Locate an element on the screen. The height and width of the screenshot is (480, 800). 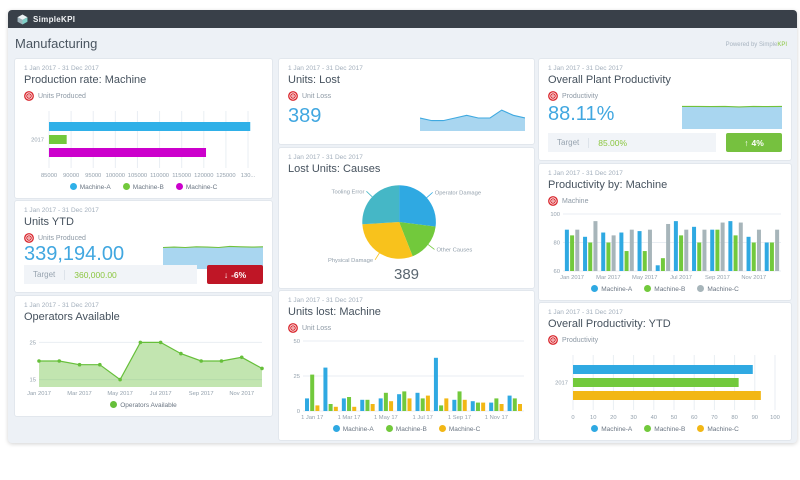
target-value: 360,000.00 is located at coordinates (95, 274).